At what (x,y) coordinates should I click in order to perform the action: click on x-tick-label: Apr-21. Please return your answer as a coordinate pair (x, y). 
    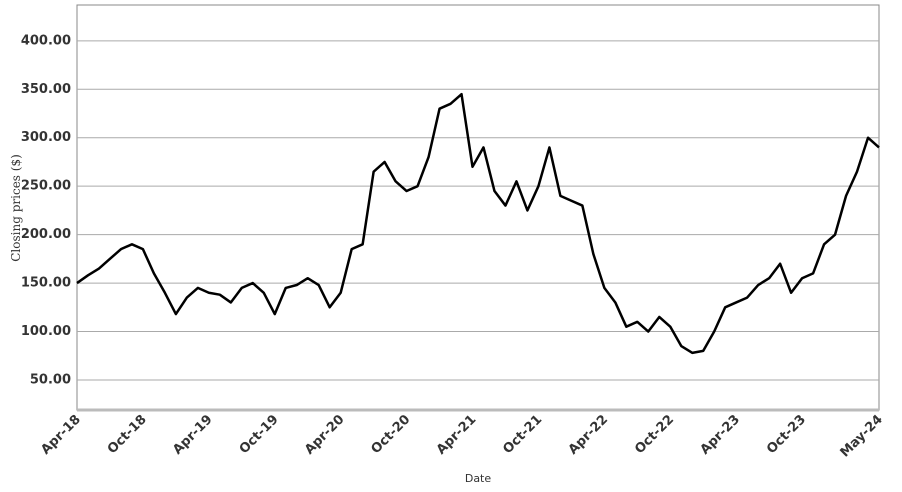
    Looking at the image, I should click on (456, 434).